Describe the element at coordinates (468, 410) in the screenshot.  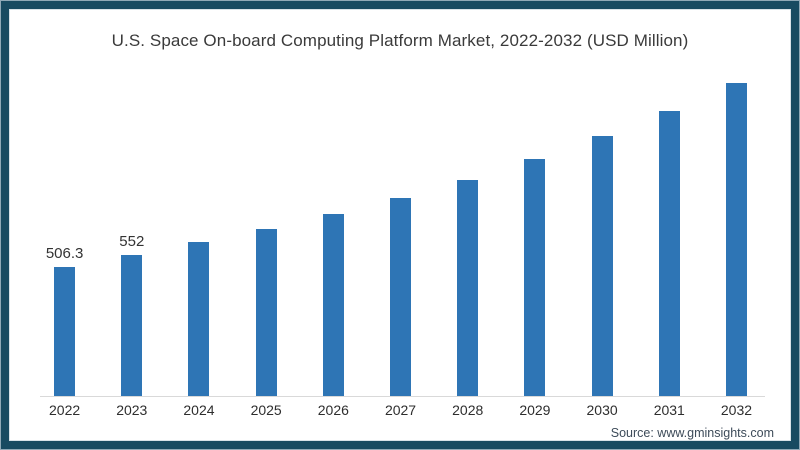
I see `x-tick-label: 2028` at that location.